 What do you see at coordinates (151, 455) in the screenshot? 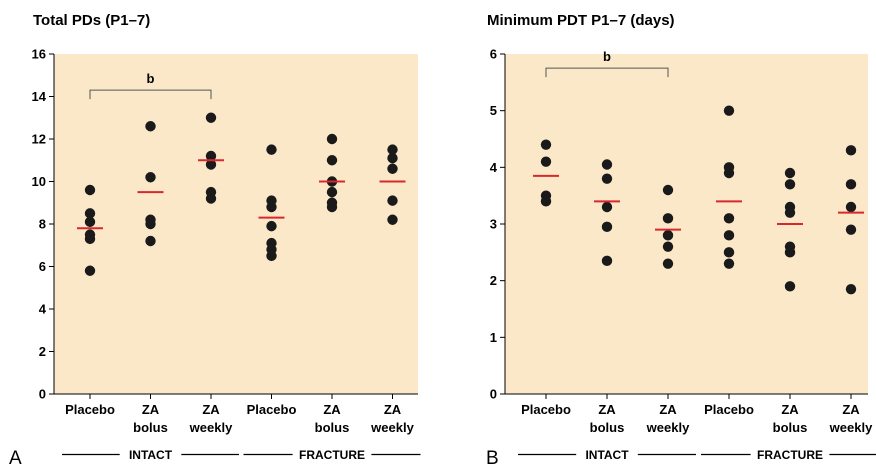
I see `group-label: INTACT` at bounding box center [151, 455].